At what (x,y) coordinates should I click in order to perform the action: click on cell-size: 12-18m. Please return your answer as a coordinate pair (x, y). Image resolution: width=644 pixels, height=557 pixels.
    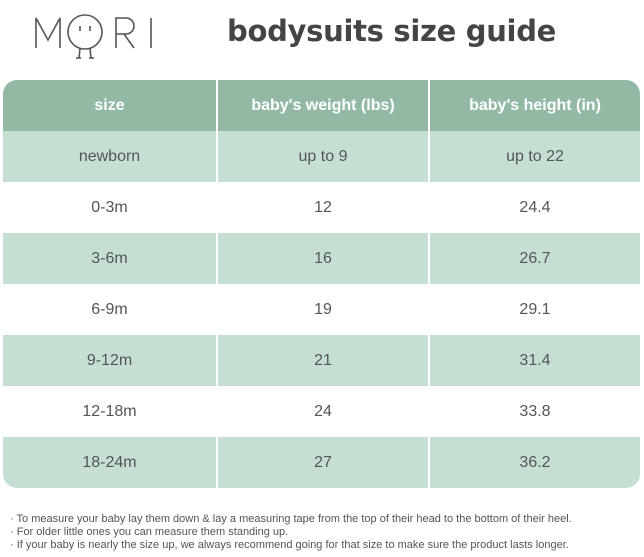
    Looking at the image, I should click on (109, 411).